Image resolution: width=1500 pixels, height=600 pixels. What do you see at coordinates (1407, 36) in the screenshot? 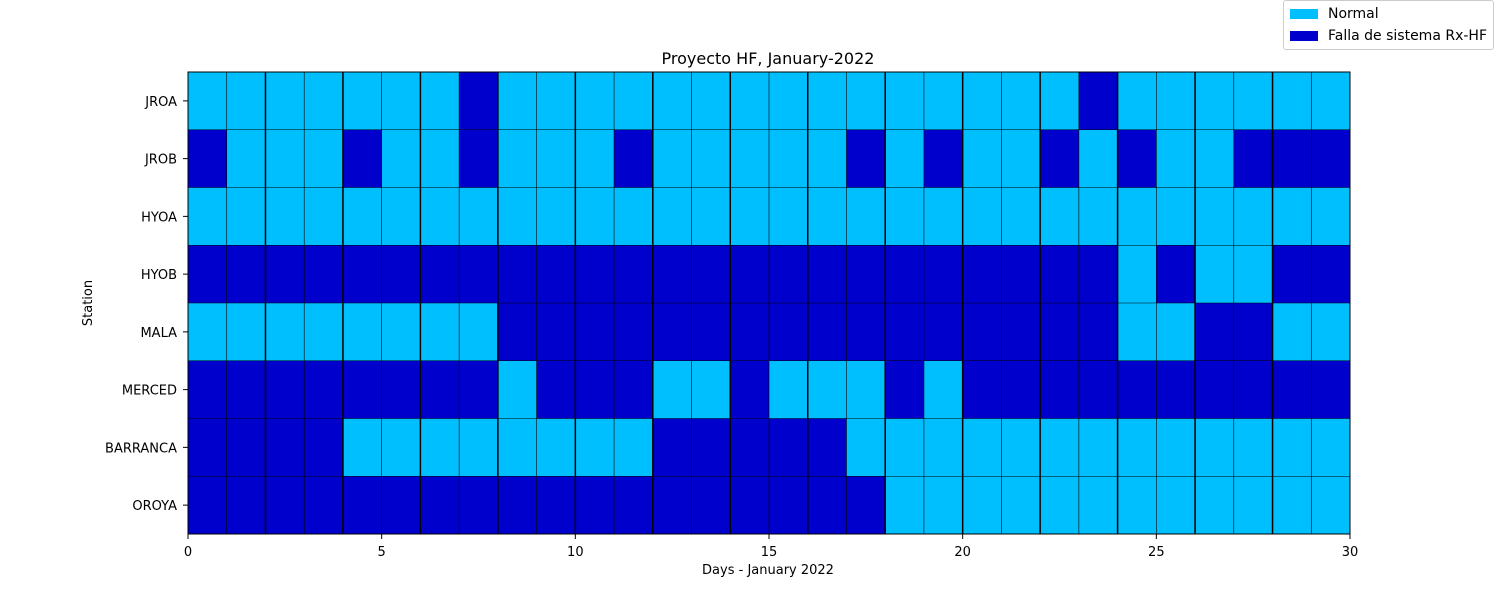
I see `legend-label-falla: Falla de sistema Rx-HF` at bounding box center [1407, 36].